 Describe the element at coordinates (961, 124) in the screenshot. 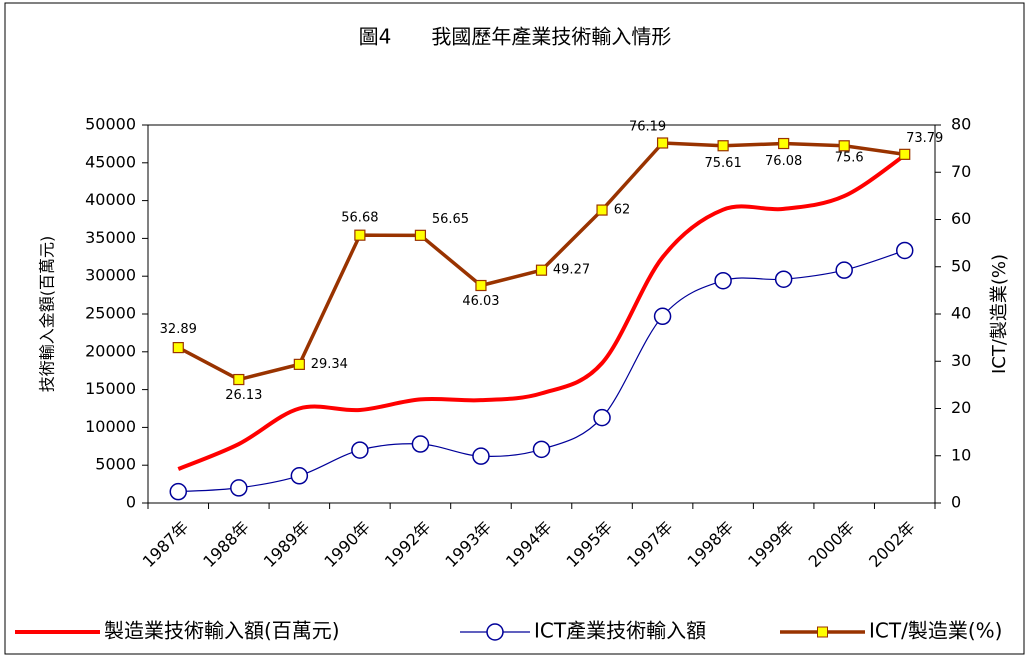

I see `y2-tick-label: 80` at that location.